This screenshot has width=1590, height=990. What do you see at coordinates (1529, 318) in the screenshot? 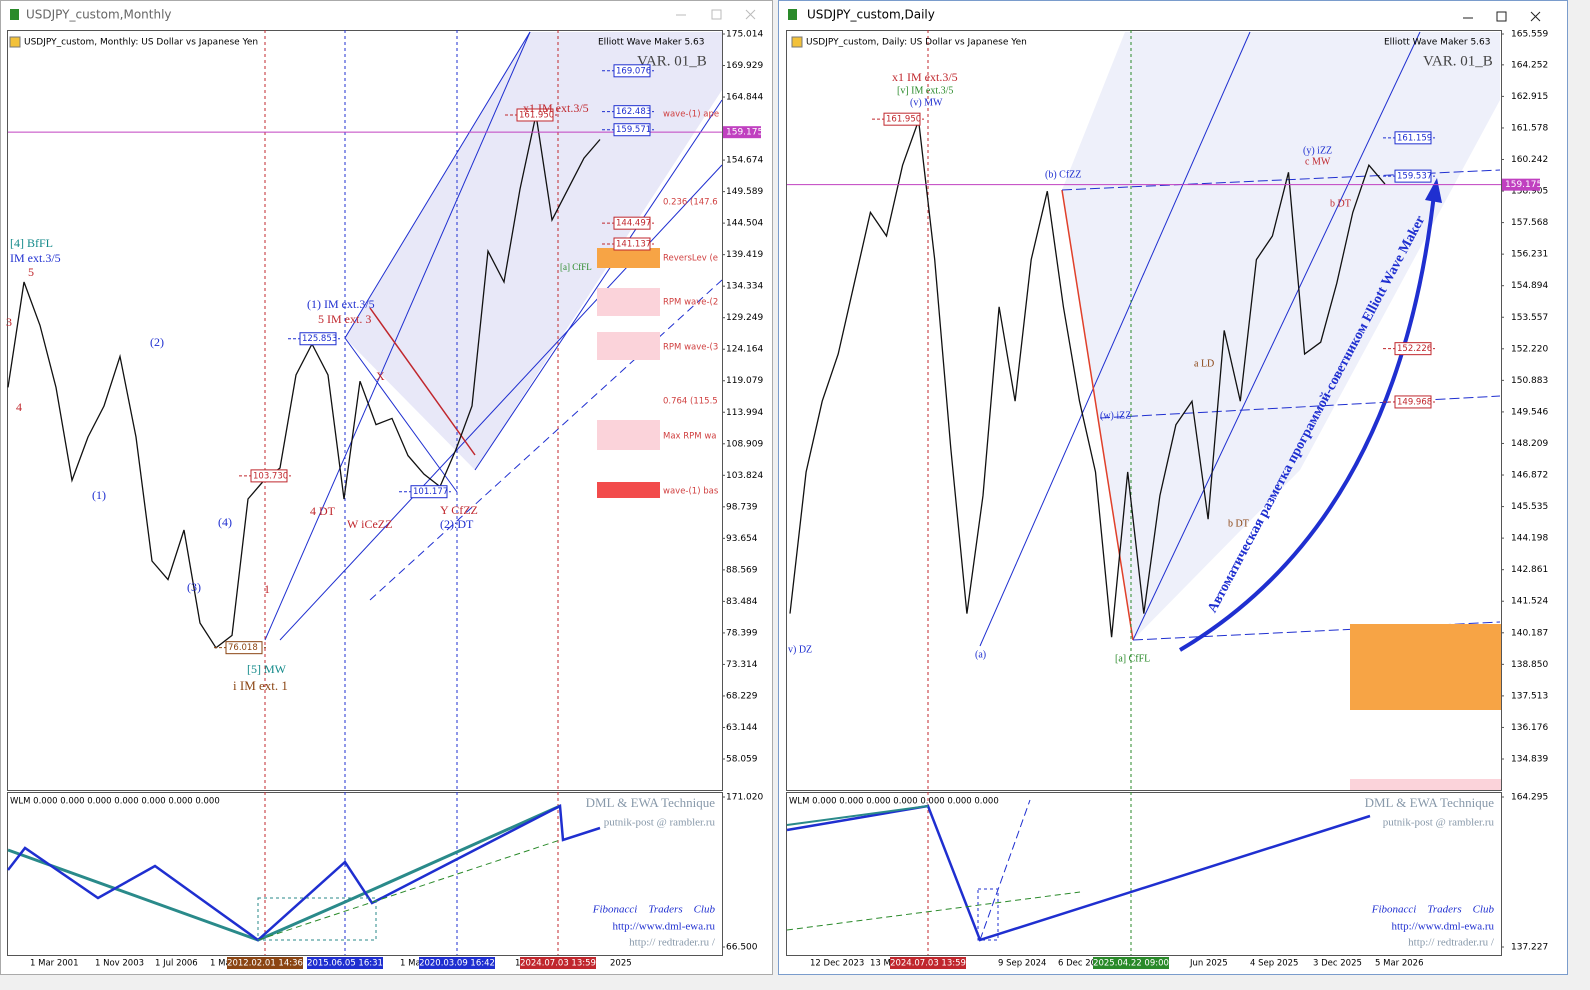
I see `y-tick-label: 153.557` at bounding box center [1529, 318].